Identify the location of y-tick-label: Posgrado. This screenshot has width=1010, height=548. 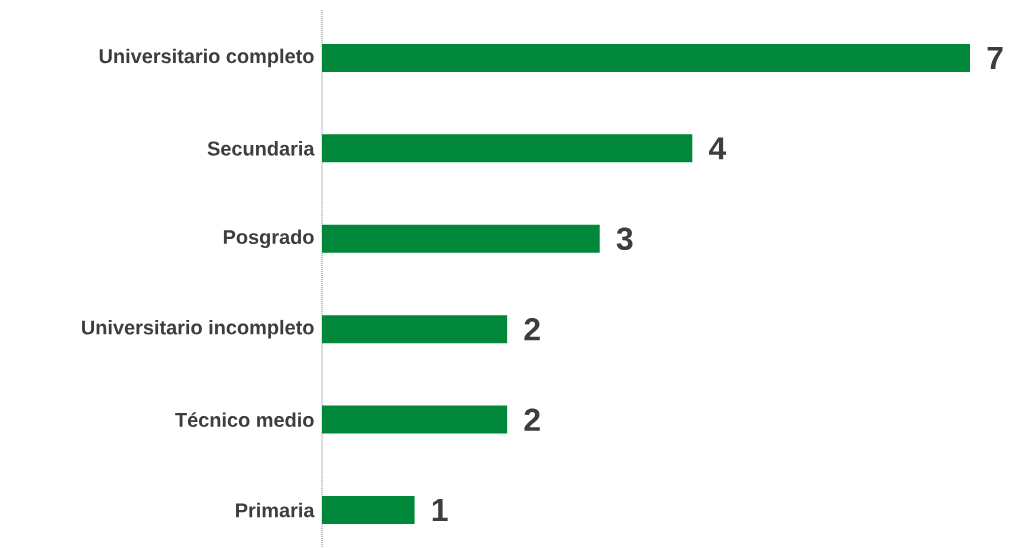
(268, 239).